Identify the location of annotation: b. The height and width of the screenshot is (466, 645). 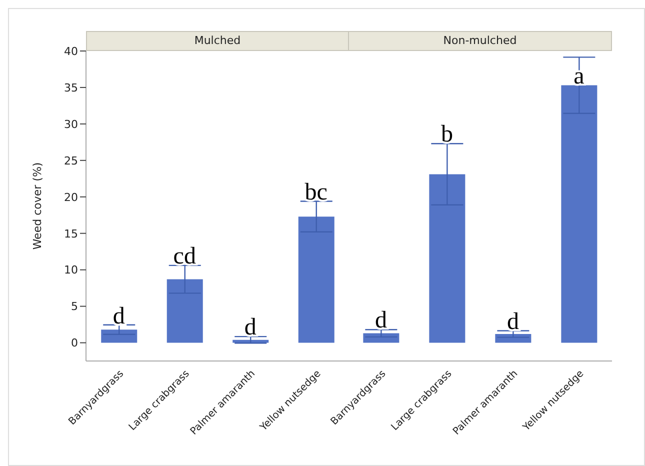
(447, 135).